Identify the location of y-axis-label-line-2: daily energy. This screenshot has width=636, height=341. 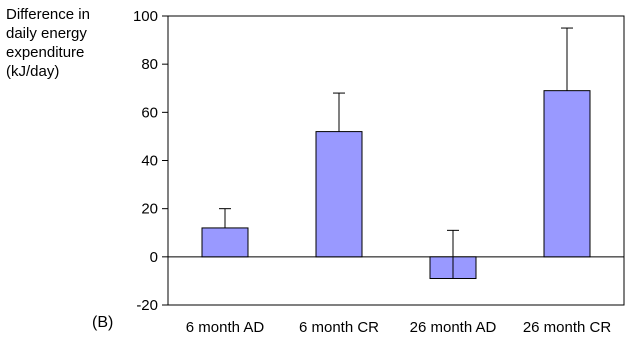
(46, 33).